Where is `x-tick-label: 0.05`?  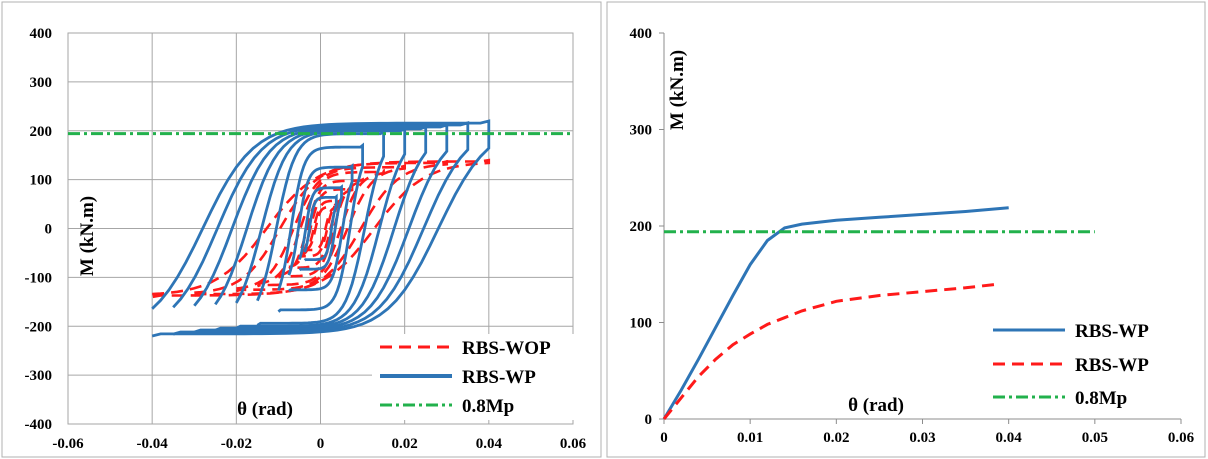
x-tick-label: 0.05 is located at coordinates (1095, 438).